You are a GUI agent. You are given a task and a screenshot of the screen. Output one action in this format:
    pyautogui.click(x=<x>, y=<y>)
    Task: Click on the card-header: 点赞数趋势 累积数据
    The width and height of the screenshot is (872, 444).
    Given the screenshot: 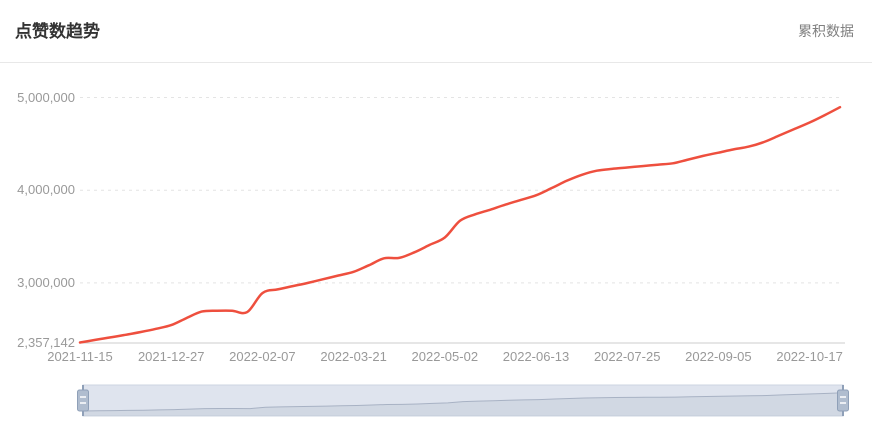 What is the action you would take?
    pyautogui.click(x=436, y=31)
    